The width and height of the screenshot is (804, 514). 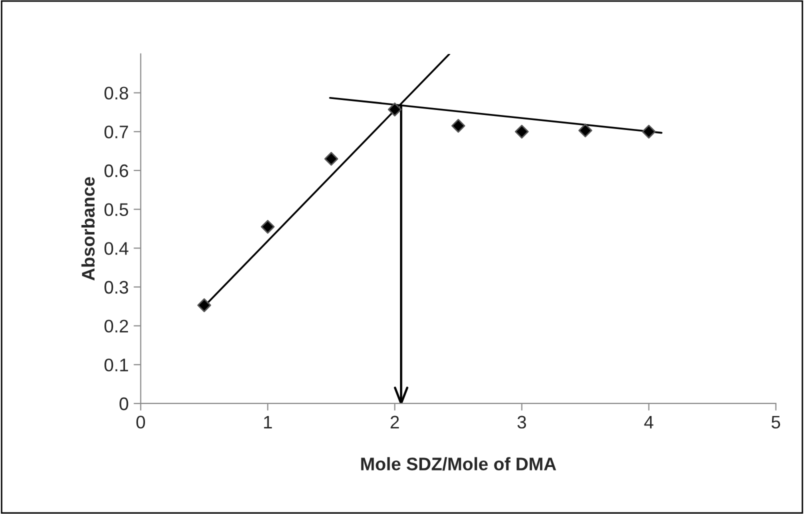 What do you see at coordinates (88, 228) in the screenshot?
I see `y-axis-title: Absorbance` at bounding box center [88, 228].